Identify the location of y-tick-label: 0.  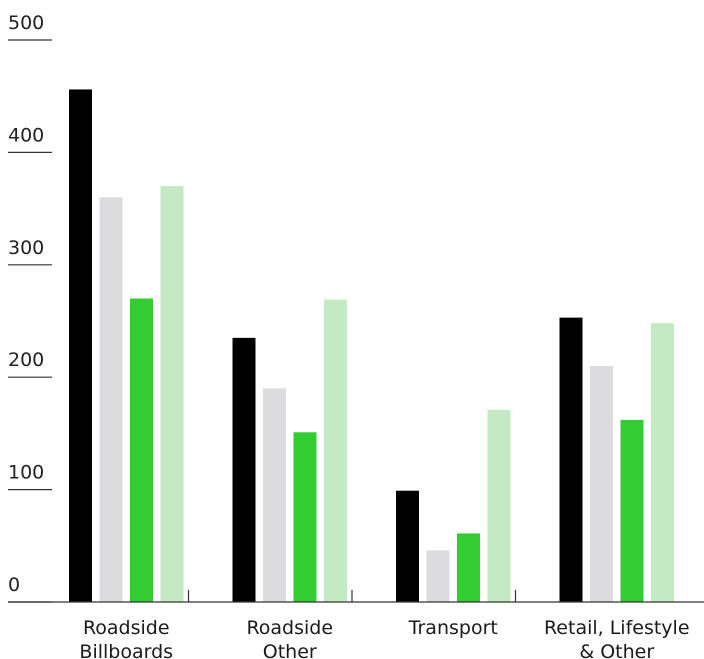
(14, 585).